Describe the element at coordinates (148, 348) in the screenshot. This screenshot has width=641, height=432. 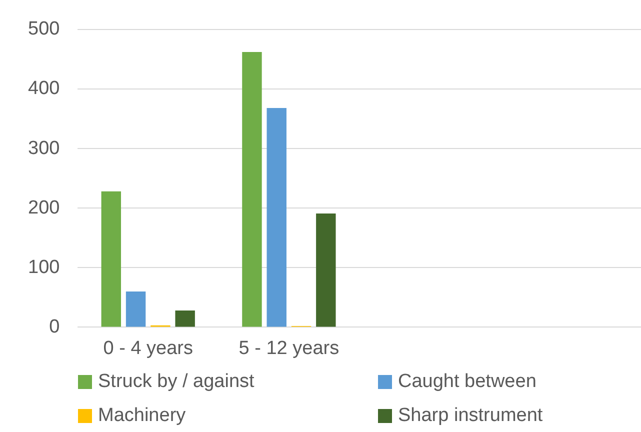
I see `x-tick-label: 0 - 4 years` at that location.